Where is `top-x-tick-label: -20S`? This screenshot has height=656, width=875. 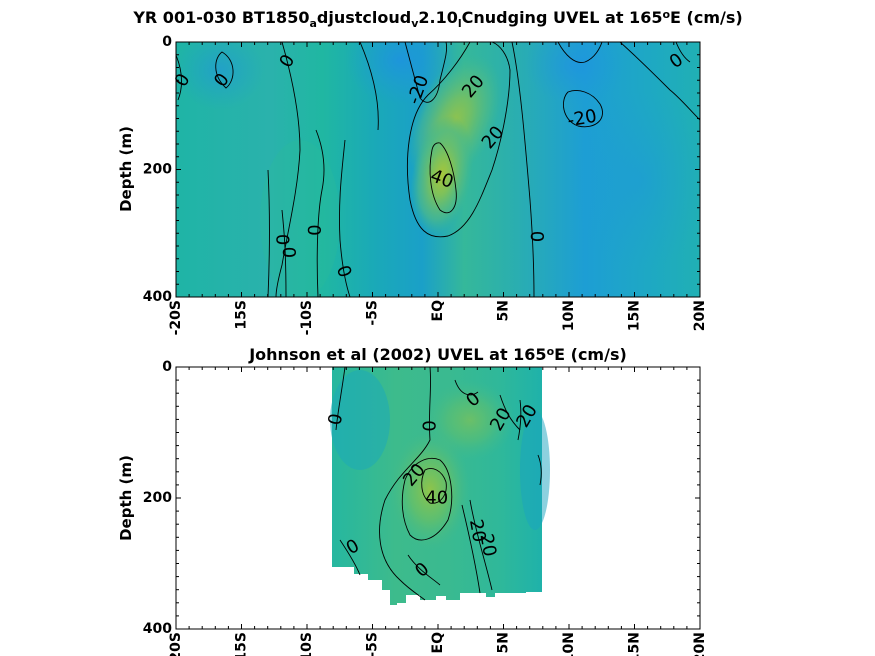 top-x-tick-label: -20S is located at coordinates (176, 317).